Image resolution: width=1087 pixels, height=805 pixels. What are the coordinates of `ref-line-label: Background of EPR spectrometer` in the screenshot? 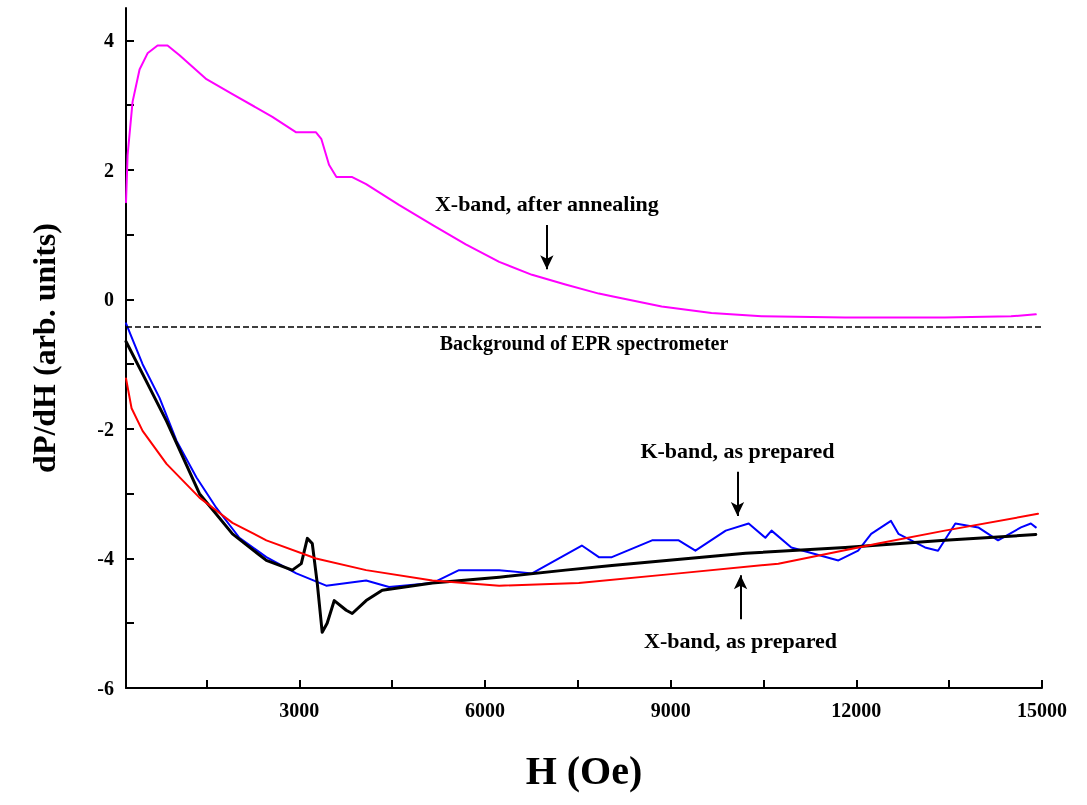 It's located at (584, 343).